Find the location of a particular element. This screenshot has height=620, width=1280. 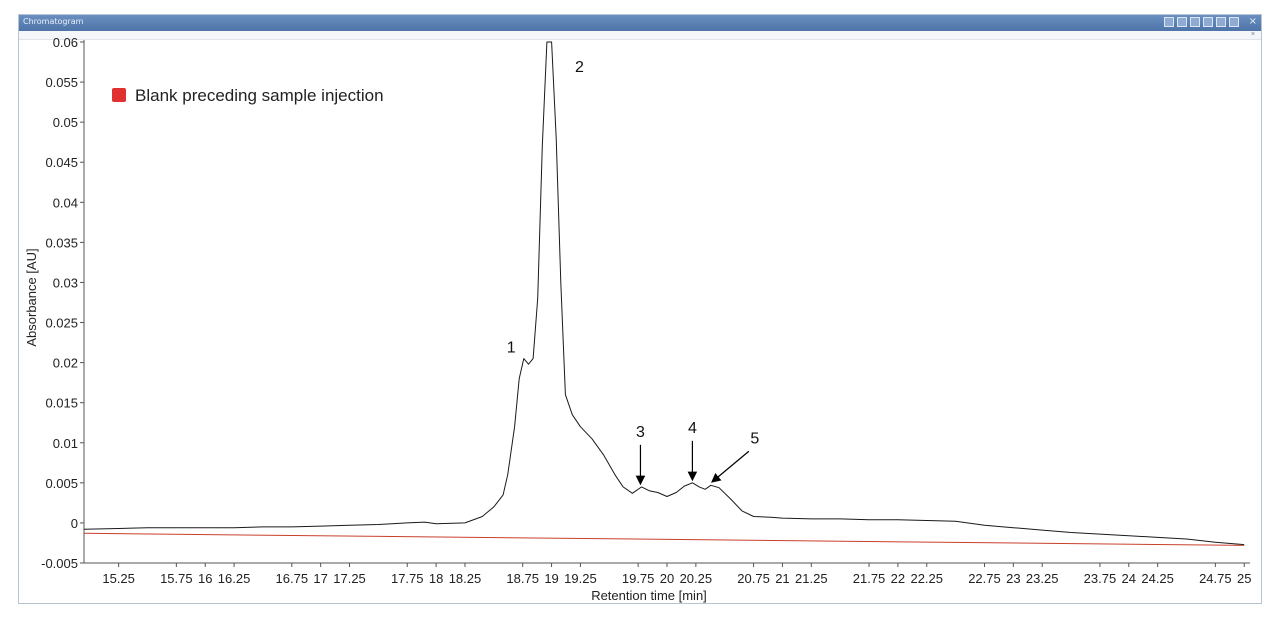

legend-swatch is located at coordinates (119, 95).